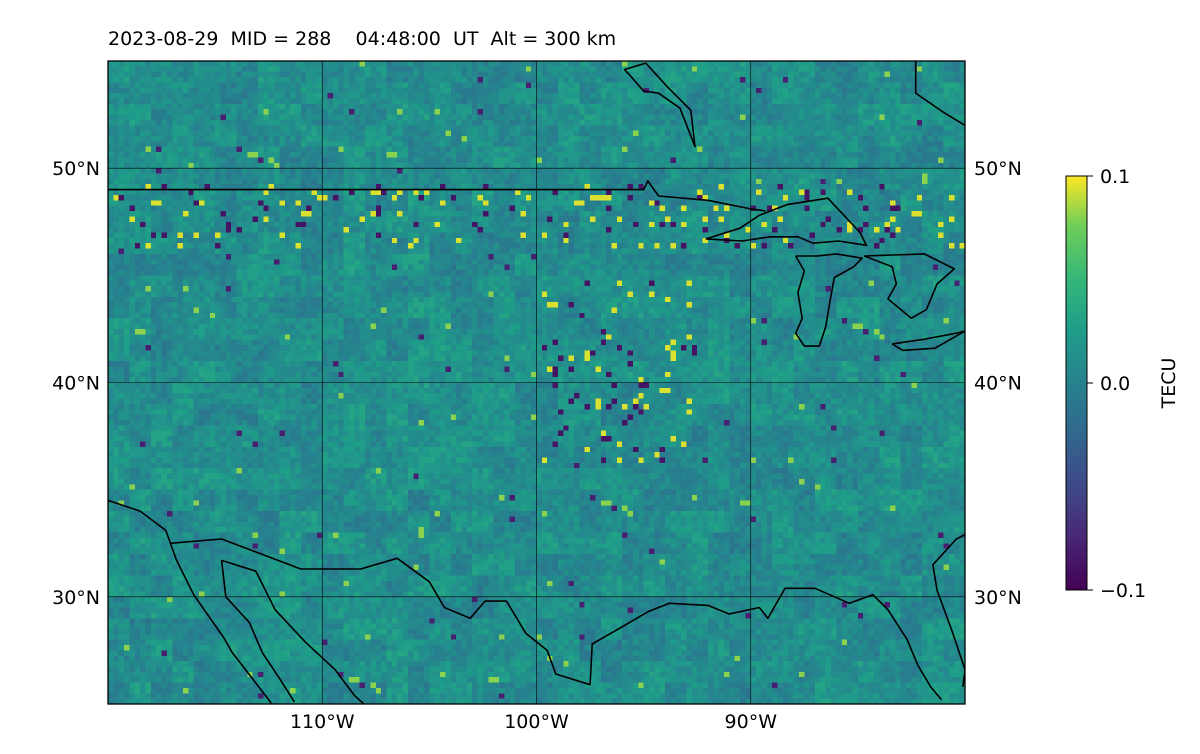  I want to click on lat-tick-label-left: 40°N, so click(76, 384).